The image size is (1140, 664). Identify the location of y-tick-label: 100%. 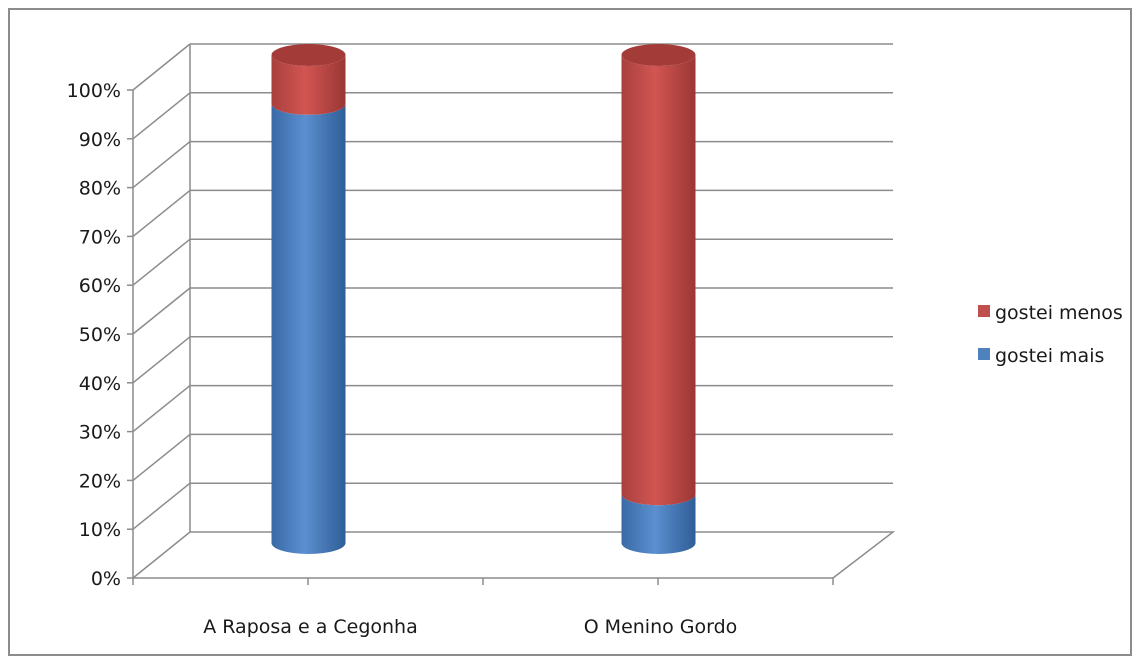
(94, 91).